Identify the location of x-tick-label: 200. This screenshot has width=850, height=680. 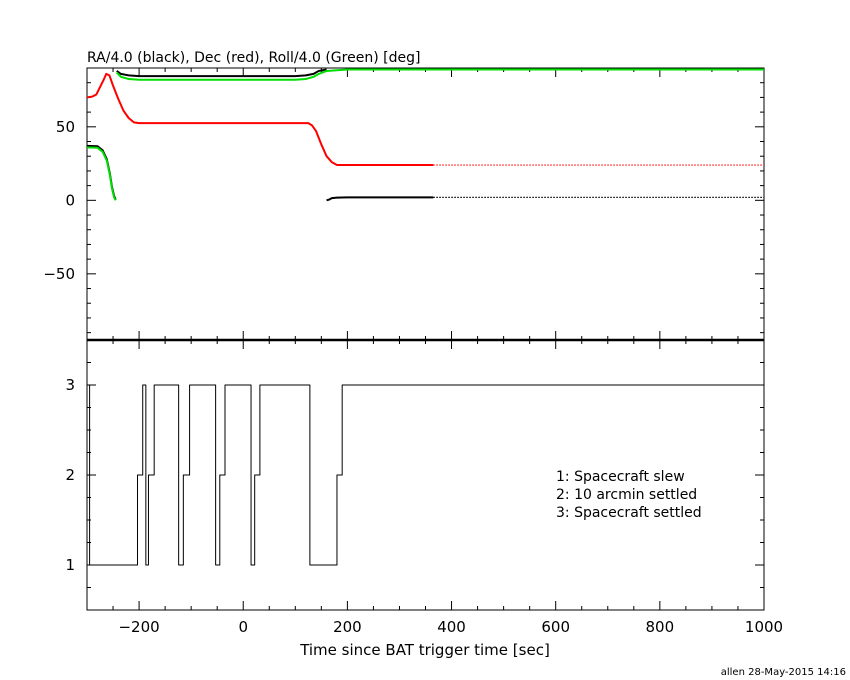
(347, 627).